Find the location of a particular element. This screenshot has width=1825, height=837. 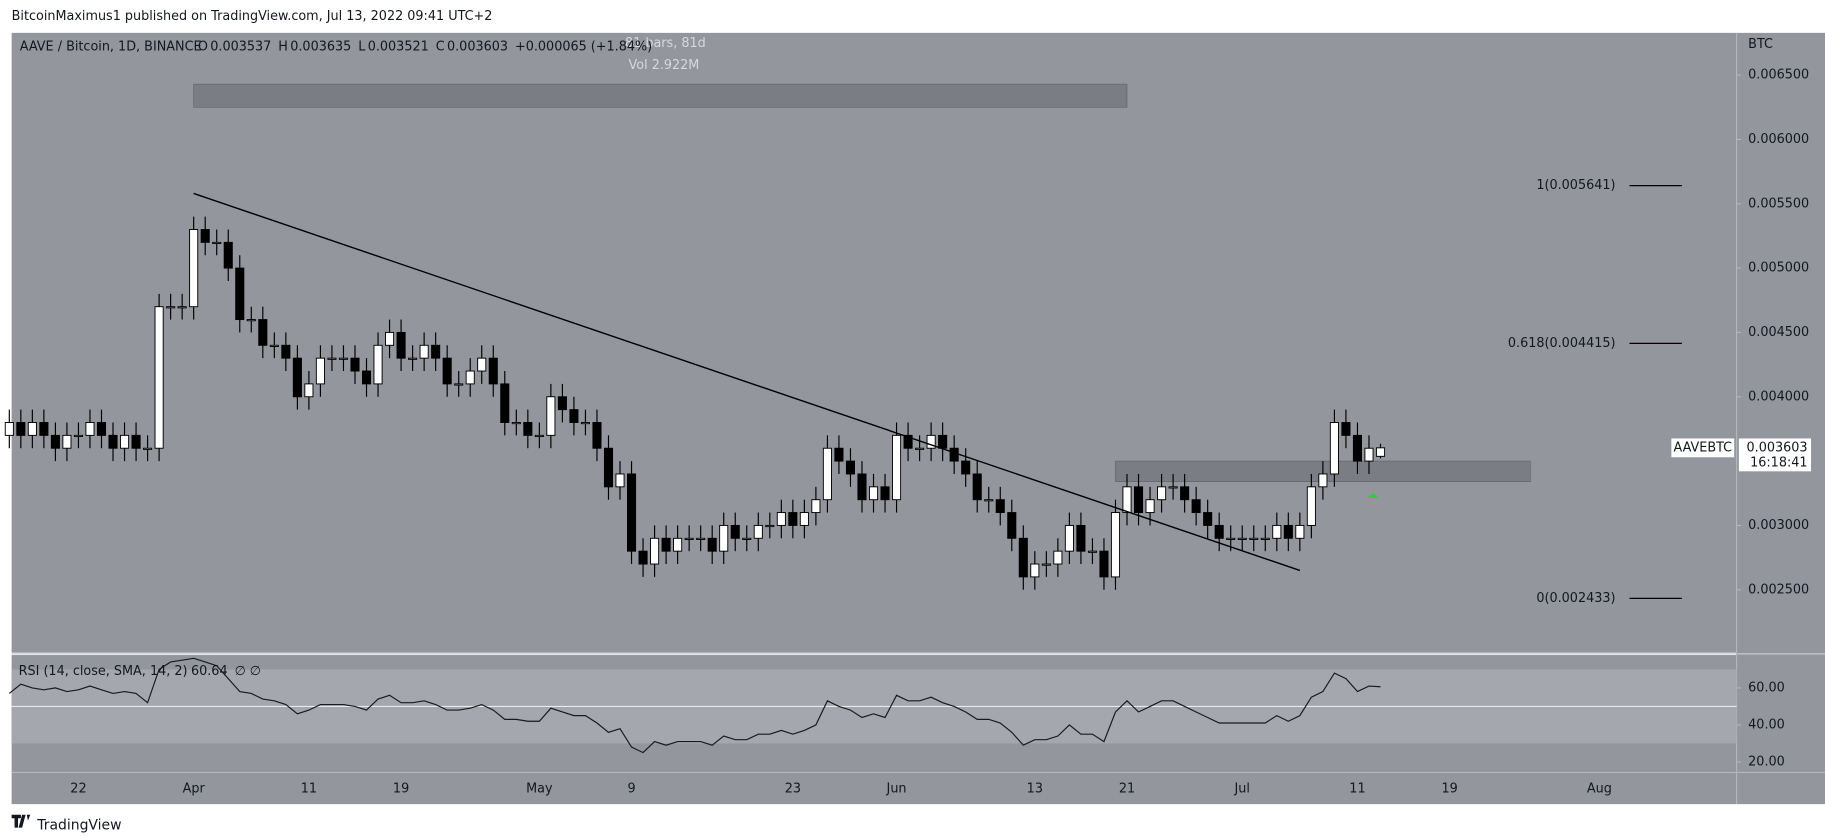

x-tick-label: Apr is located at coordinates (194, 788).